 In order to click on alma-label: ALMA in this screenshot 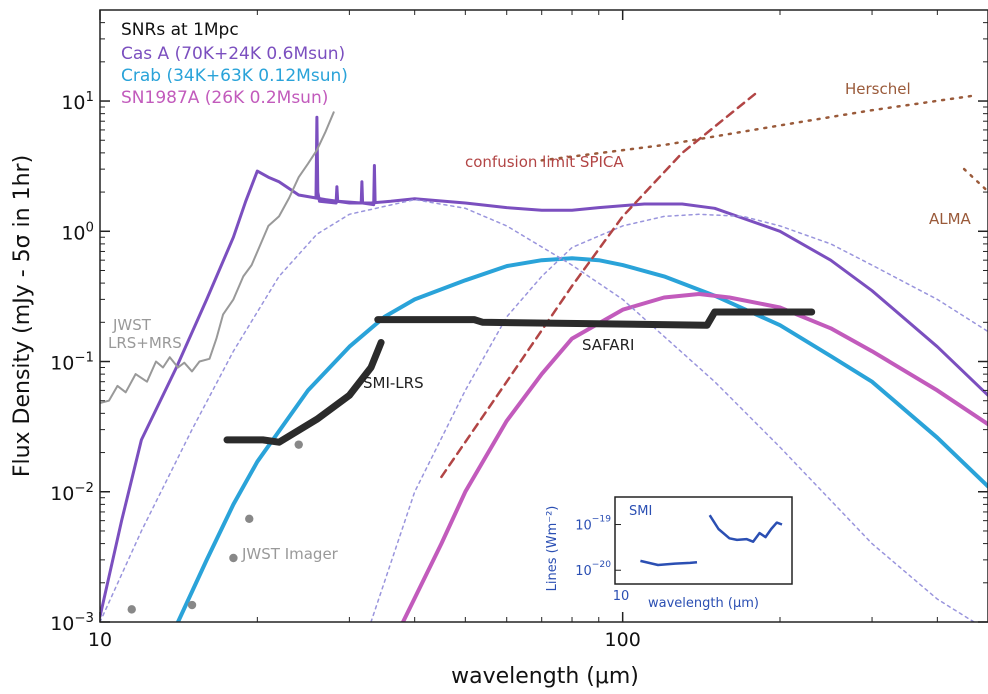, I will do `click(950, 219)`.